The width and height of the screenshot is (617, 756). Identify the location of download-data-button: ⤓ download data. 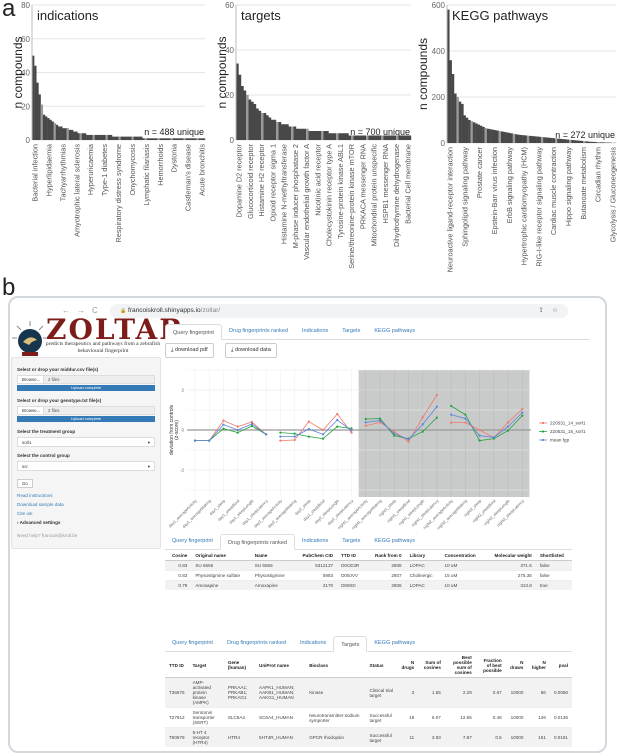
(251, 350).